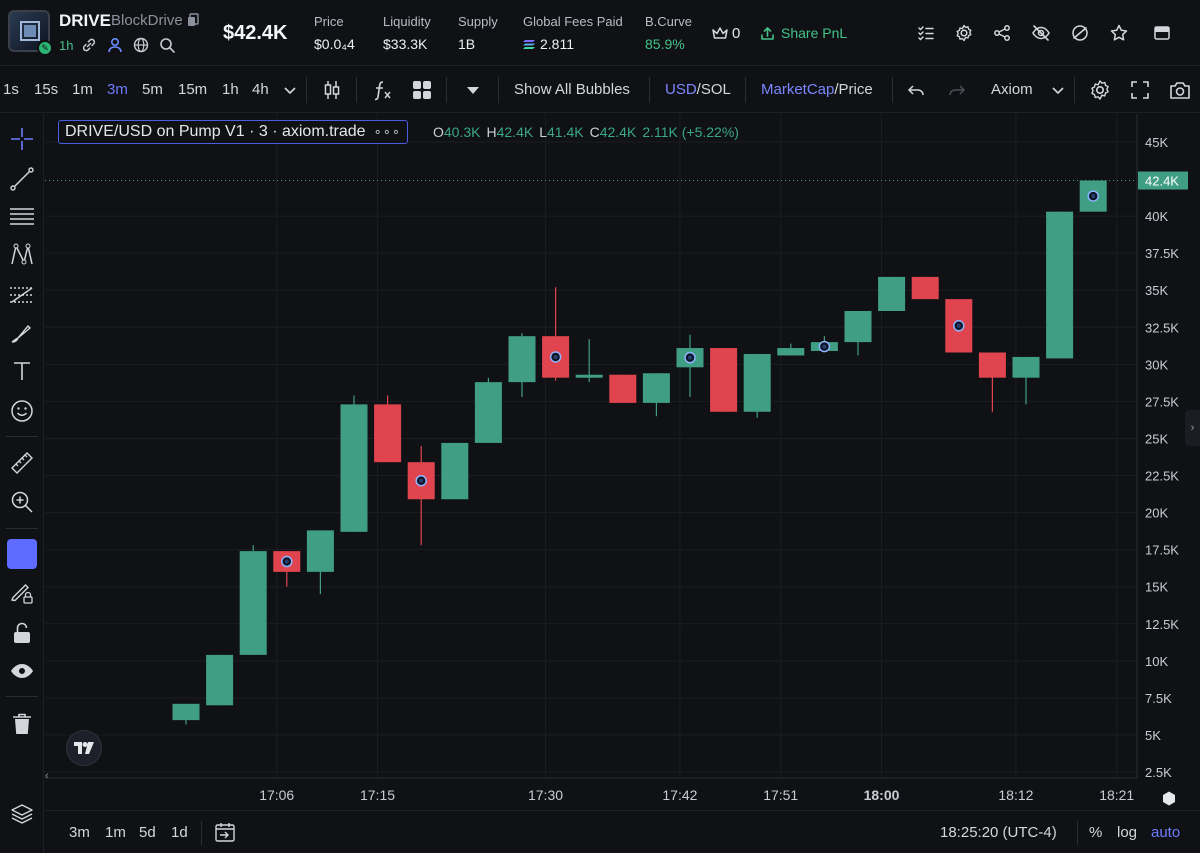  Describe the element at coordinates (926, 33) in the screenshot. I see `checklist-icon` at that location.